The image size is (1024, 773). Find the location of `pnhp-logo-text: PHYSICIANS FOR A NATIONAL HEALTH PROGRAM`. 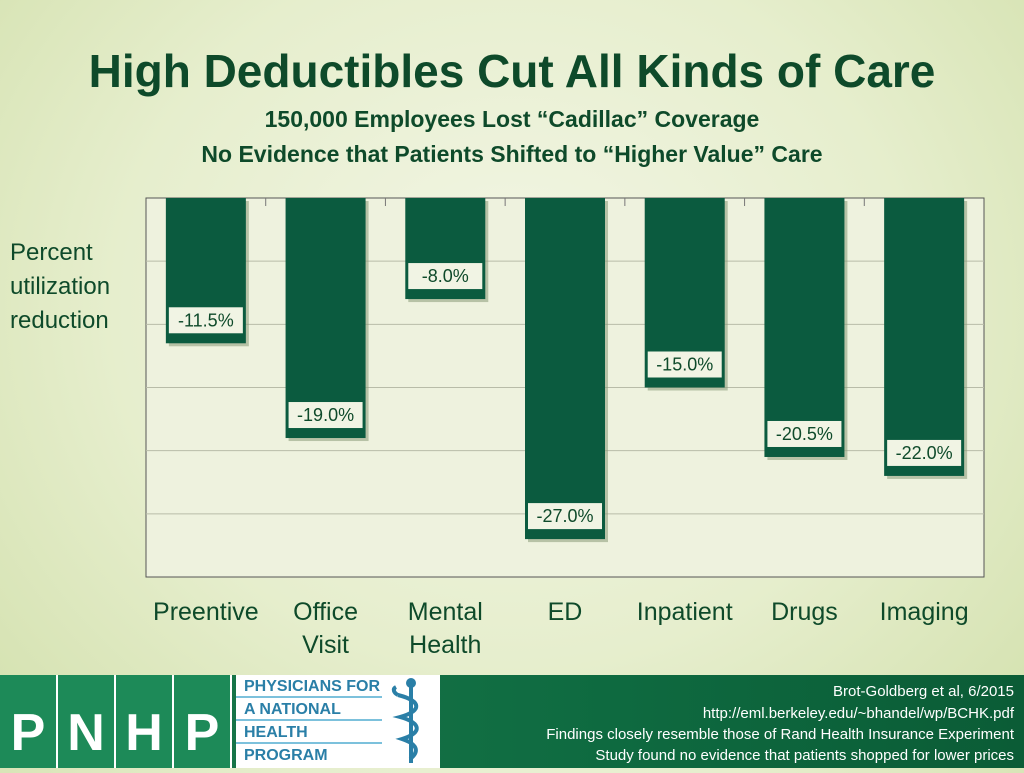

pnhp-logo-text: PHYSICIANS FOR A NATIONAL HEALTH PROGRAM is located at coordinates (309, 721).